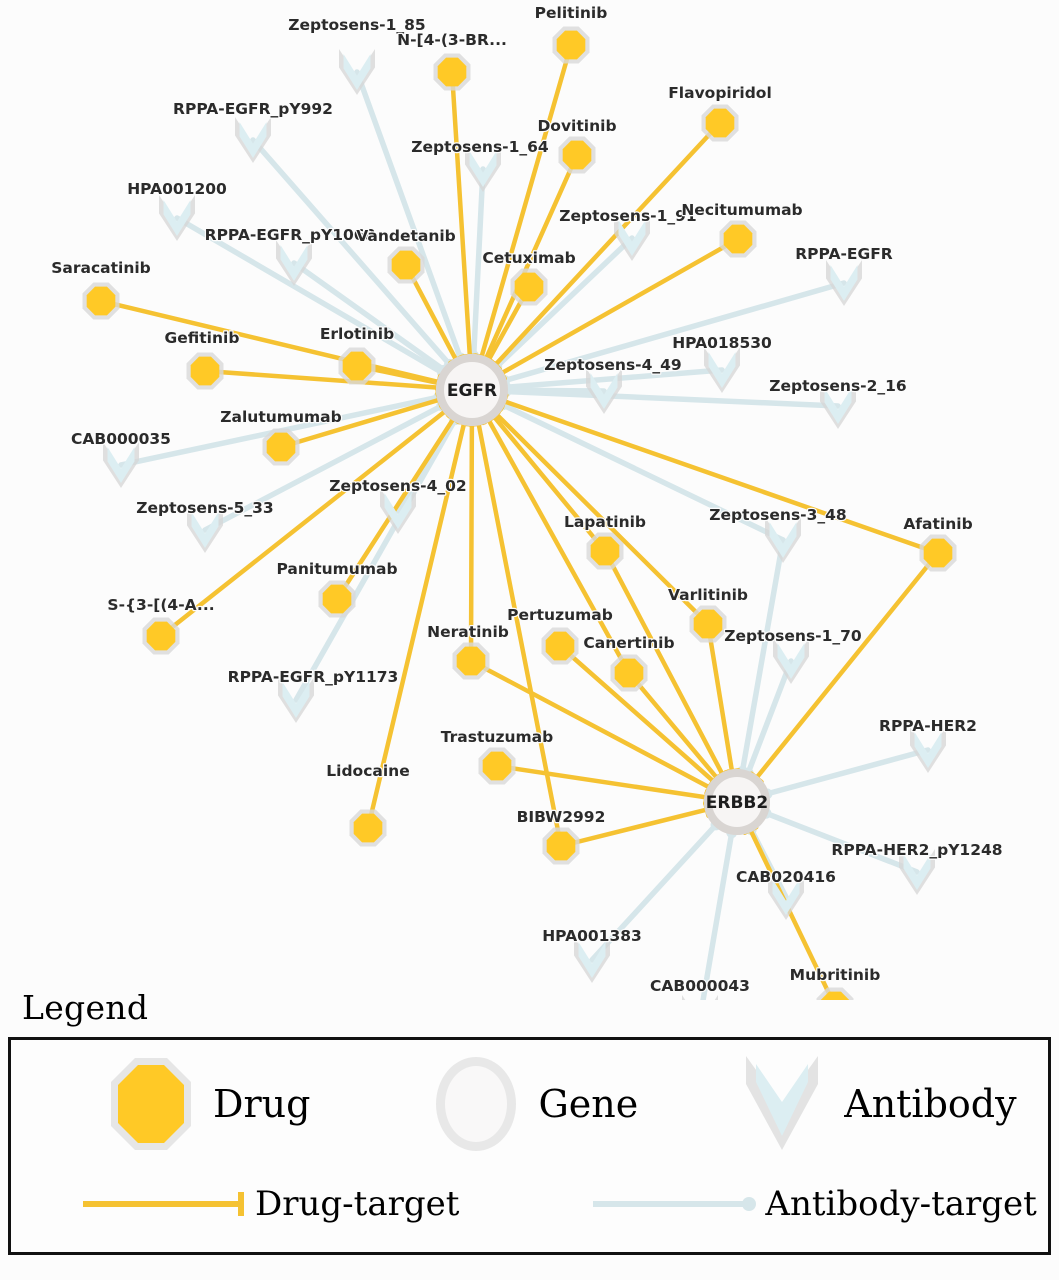 The width and height of the screenshot is (1059, 1280). What do you see at coordinates (202, 338) in the screenshot?
I see `drug-label: Gefitinib` at bounding box center [202, 338].